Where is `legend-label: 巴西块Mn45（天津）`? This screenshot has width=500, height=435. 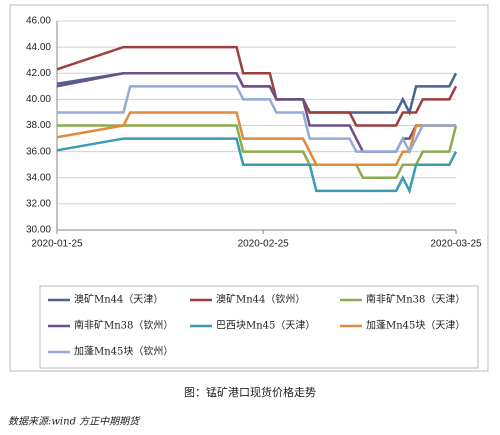
legend-label: 巴西块Mn45（天津） is located at coordinates (265, 326).